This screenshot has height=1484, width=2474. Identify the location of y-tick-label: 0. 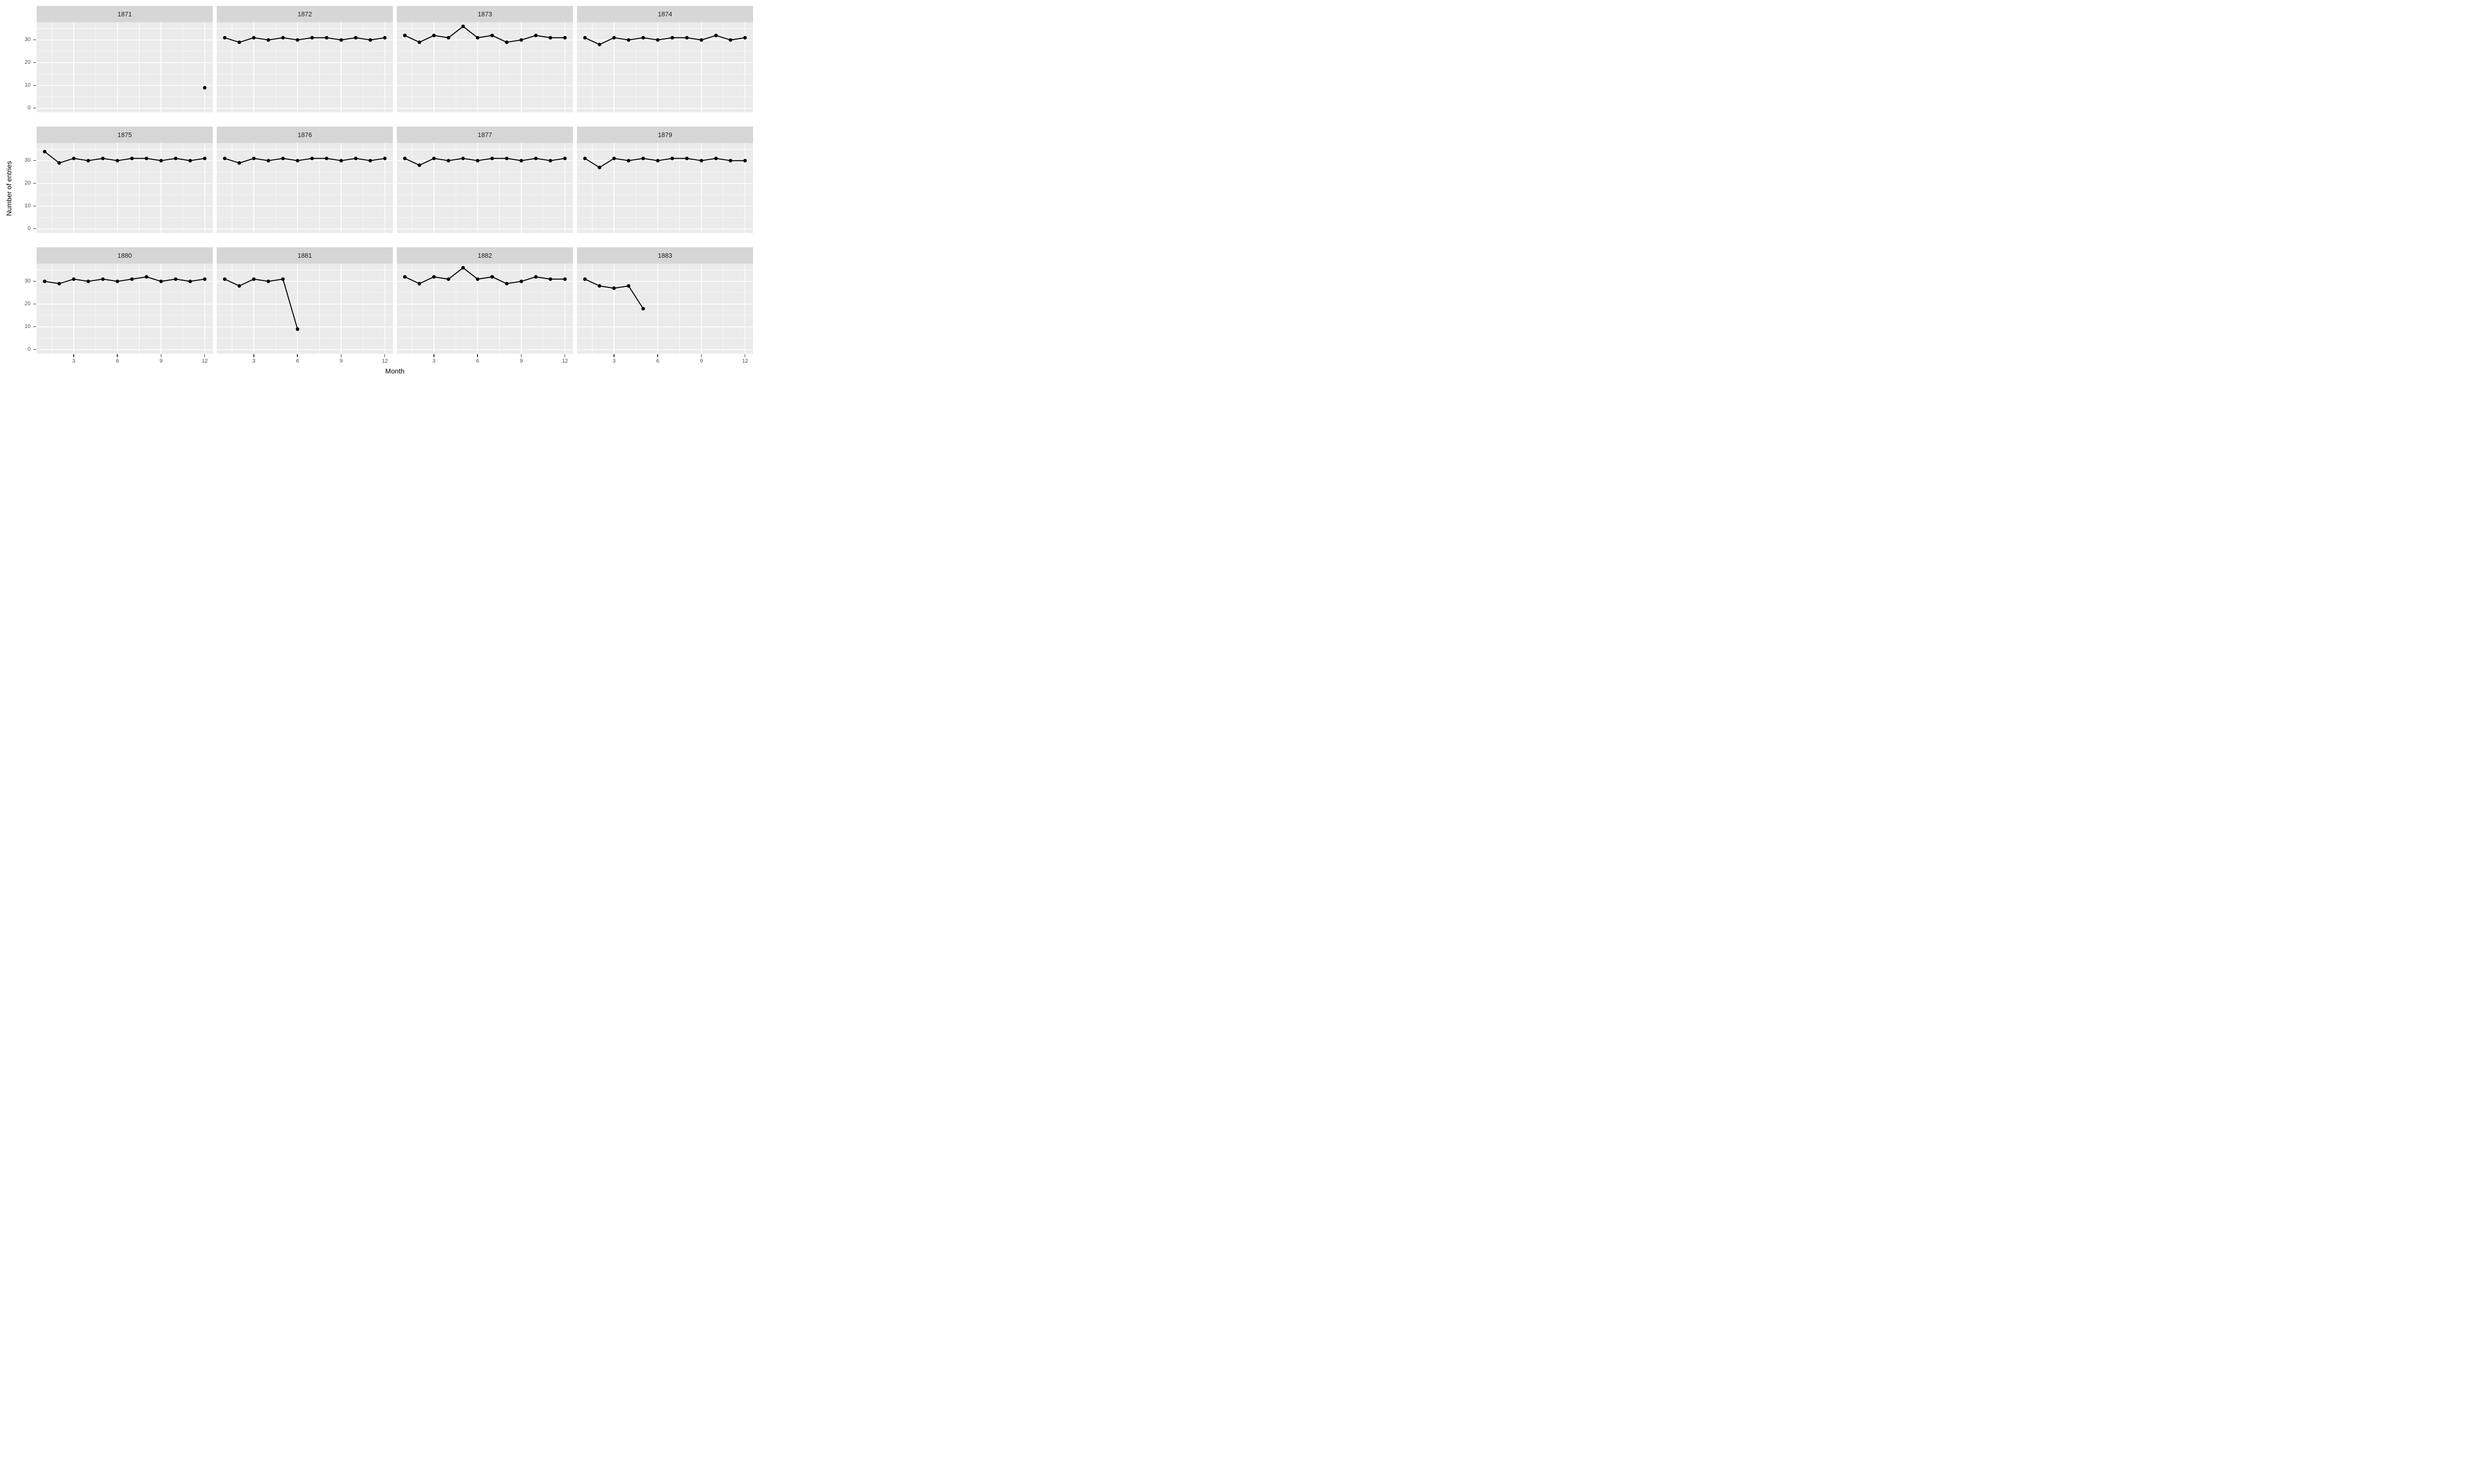
(29, 228).